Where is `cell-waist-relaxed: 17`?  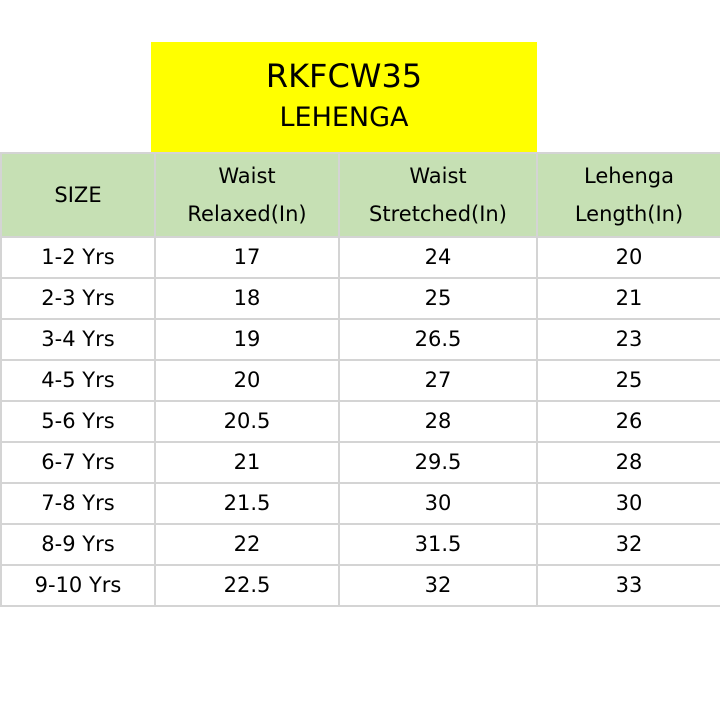
cell-waist-relaxed: 17 is located at coordinates (247, 257).